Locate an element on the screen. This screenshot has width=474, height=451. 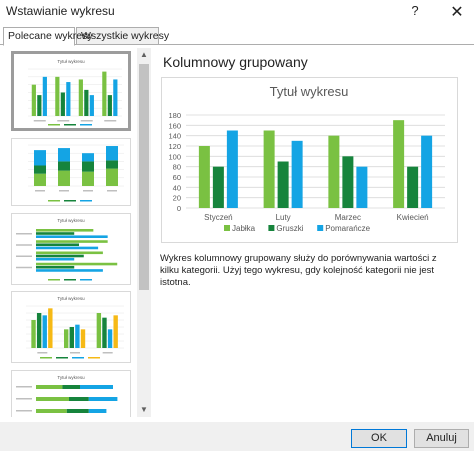
x-tick-label: Luty is located at coordinates (283, 217).